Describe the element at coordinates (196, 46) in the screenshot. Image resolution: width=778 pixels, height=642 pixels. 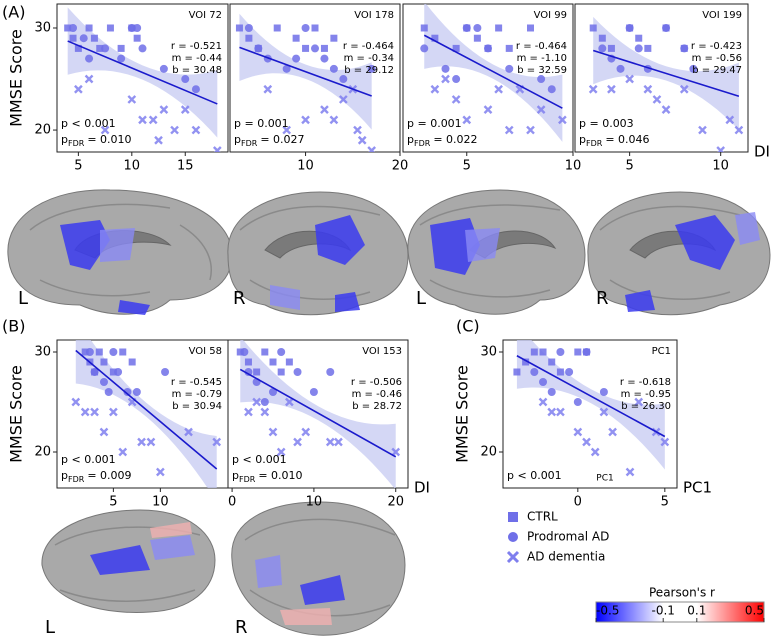
I see `fit-stat: r = -0.521` at that location.